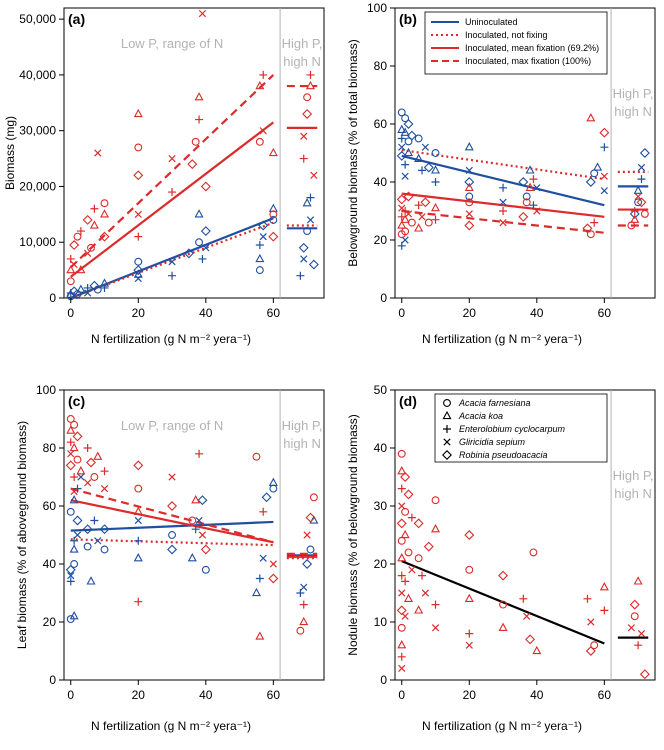 The image size is (664, 750). I want to click on y-tick-label: 10, so click(381, 622).